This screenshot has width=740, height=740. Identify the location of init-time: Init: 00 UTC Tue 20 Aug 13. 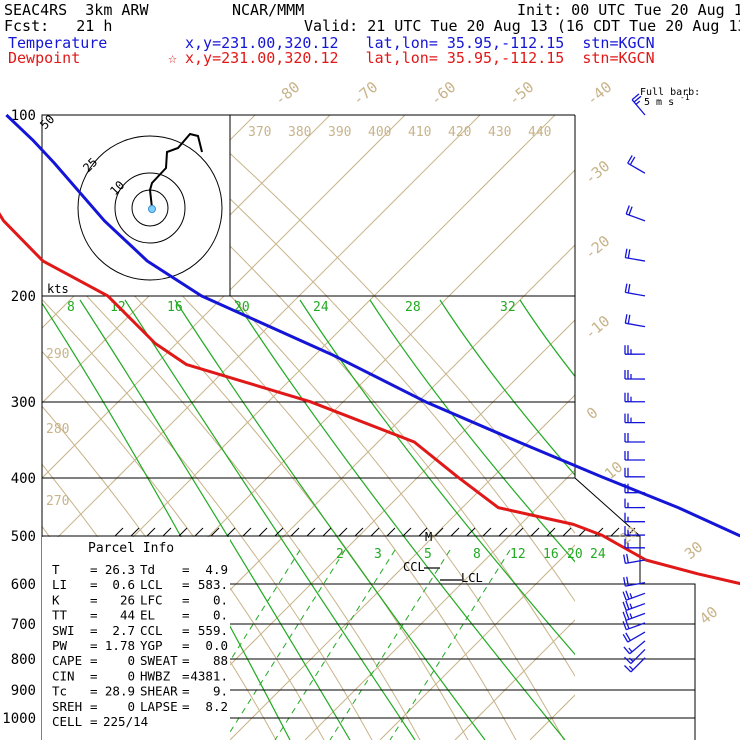
(628, 10).